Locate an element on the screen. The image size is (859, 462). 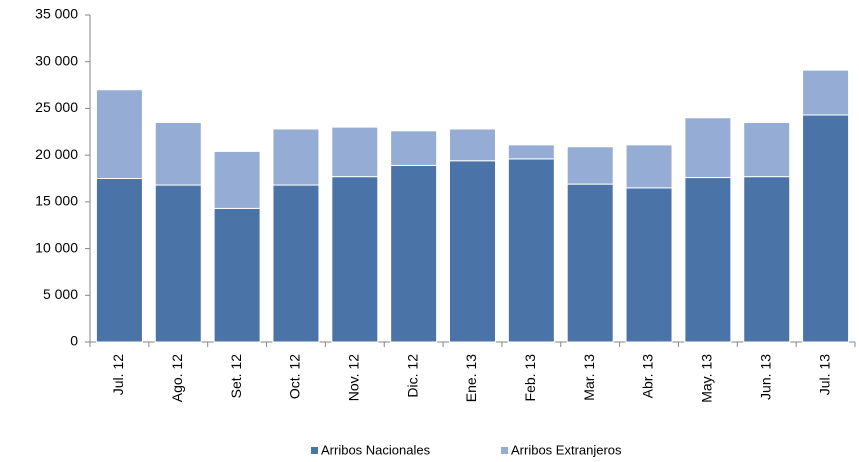
y-tick-label: 20 000 is located at coordinates (56, 154).